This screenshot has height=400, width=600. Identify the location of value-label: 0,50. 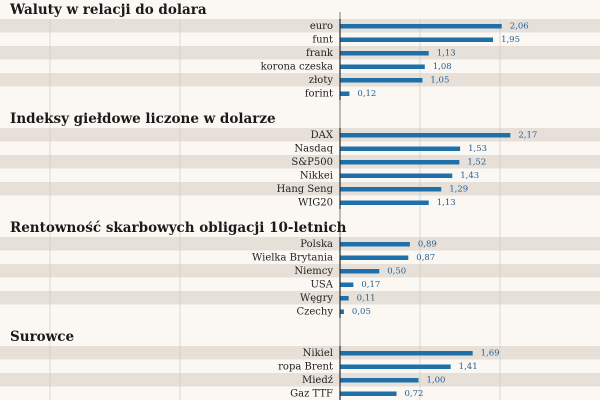
(396, 272).